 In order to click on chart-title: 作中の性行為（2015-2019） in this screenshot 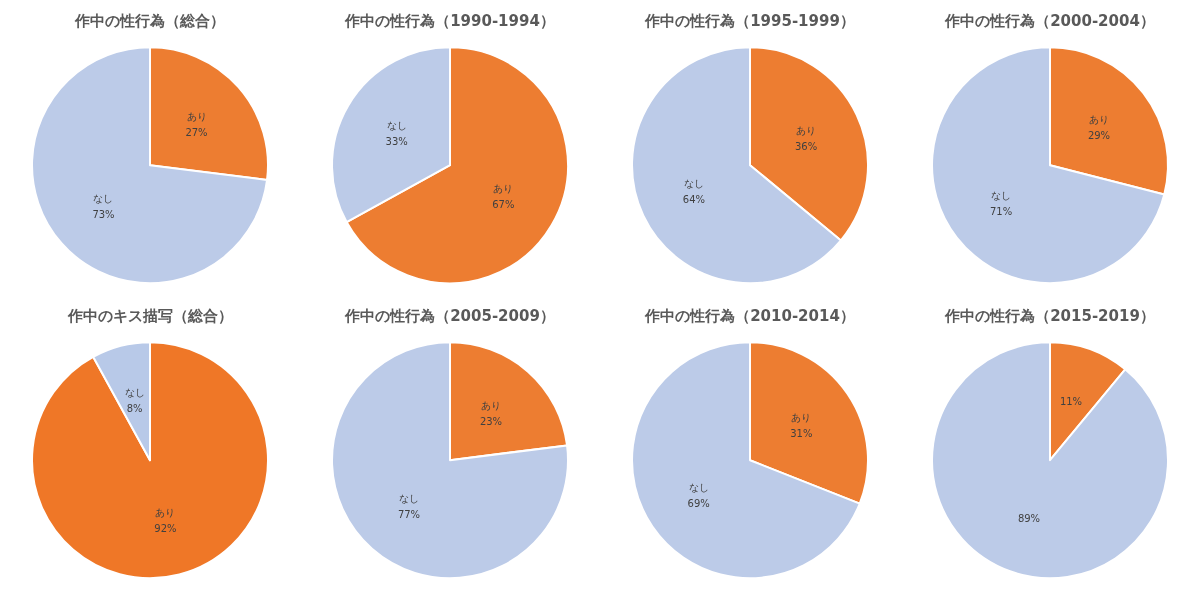, I will do `click(1049, 315)`.